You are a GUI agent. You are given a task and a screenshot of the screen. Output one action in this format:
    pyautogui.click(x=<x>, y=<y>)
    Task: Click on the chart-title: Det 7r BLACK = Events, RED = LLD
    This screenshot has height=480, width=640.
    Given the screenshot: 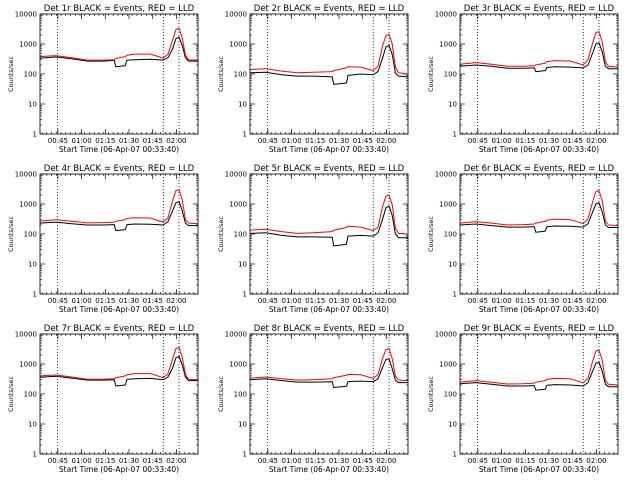 What is the action you would take?
    pyautogui.click(x=119, y=329)
    